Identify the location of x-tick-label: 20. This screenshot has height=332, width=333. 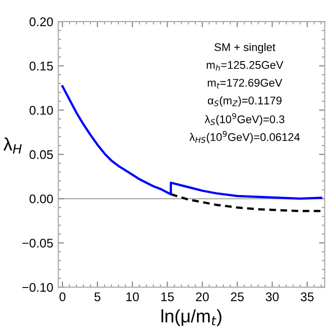
(202, 297).